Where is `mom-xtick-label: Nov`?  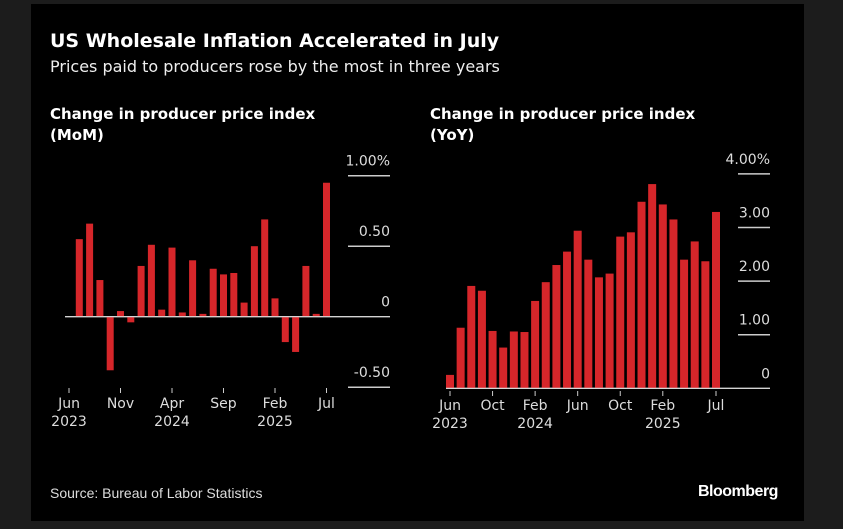 mom-xtick-label: Nov is located at coordinates (120, 404).